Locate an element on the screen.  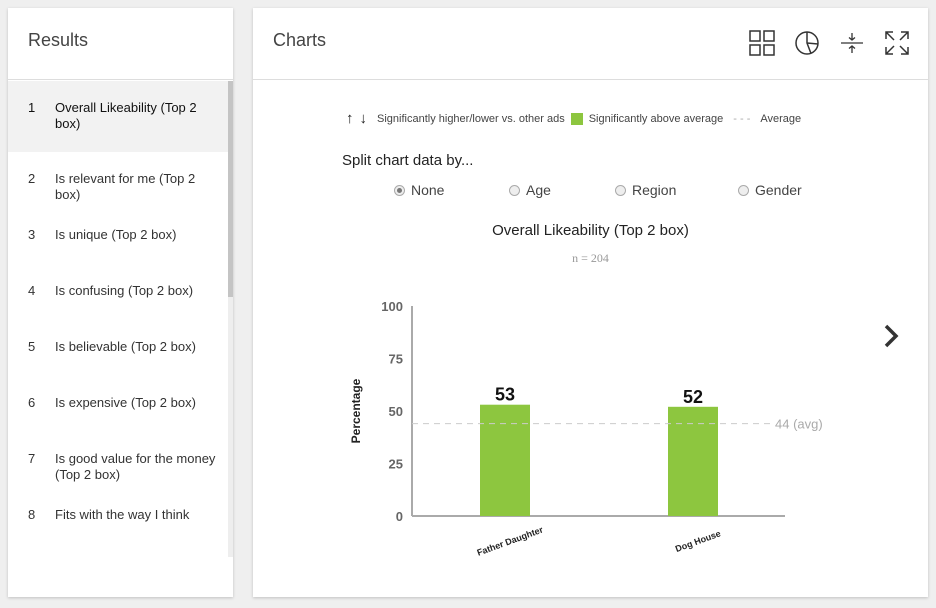
result-number: 7 is located at coordinates (32, 458).